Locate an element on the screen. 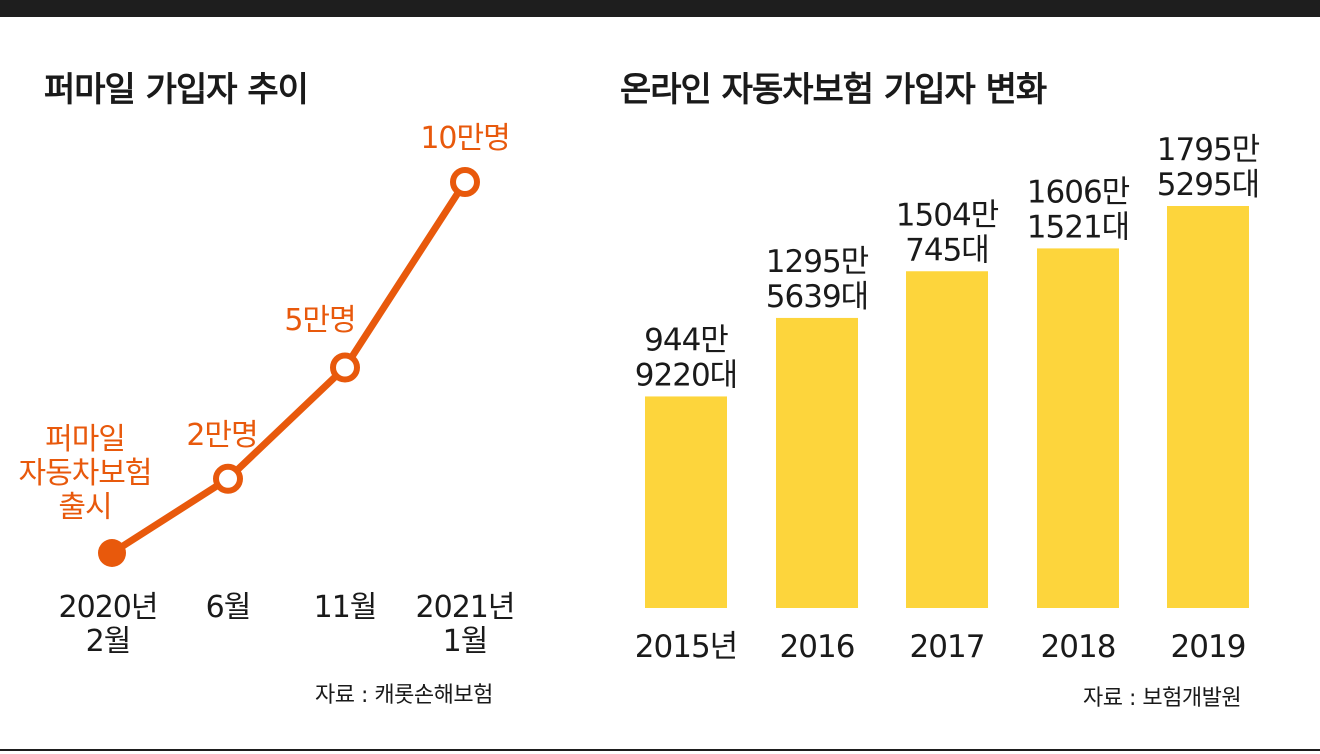 This screenshot has height=754, width=1320. launch-annotation: 퍼마일 자동차보험 출시 is located at coordinates (85, 473).